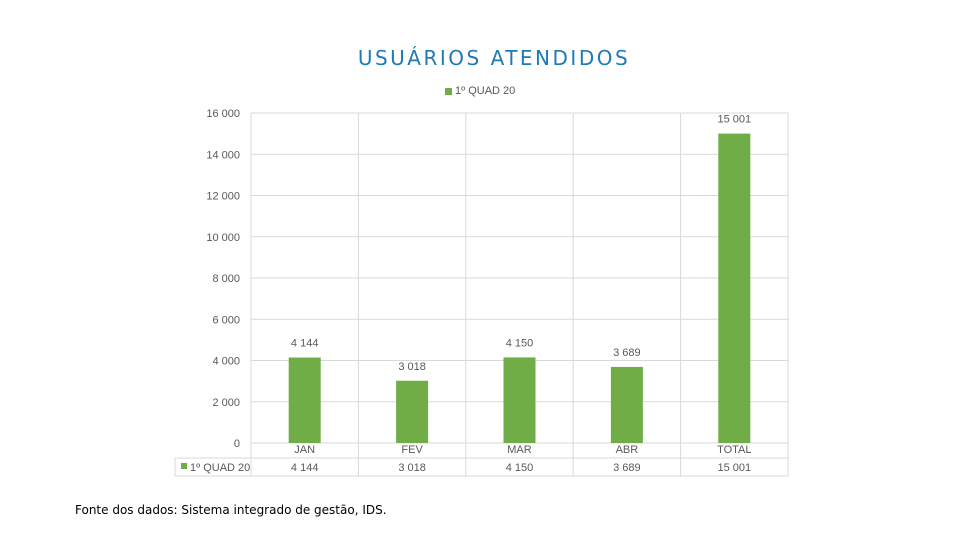 This screenshot has height=540, width=960. What do you see at coordinates (223, 155) in the screenshot?
I see `y-tick-label: 14 000` at bounding box center [223, 155].